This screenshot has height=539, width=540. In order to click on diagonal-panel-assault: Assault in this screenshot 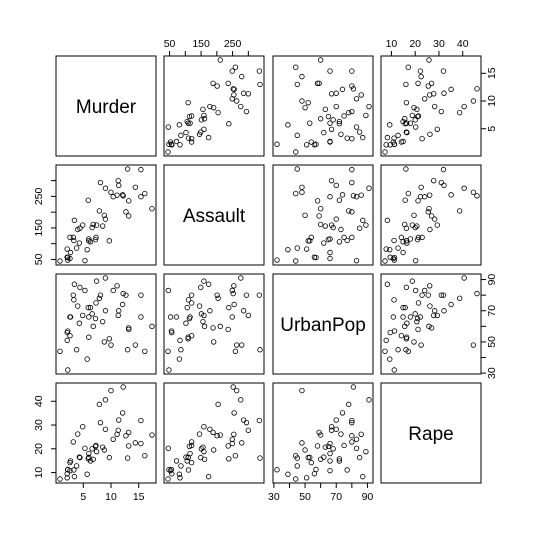, I will do `click(214, 215)`.